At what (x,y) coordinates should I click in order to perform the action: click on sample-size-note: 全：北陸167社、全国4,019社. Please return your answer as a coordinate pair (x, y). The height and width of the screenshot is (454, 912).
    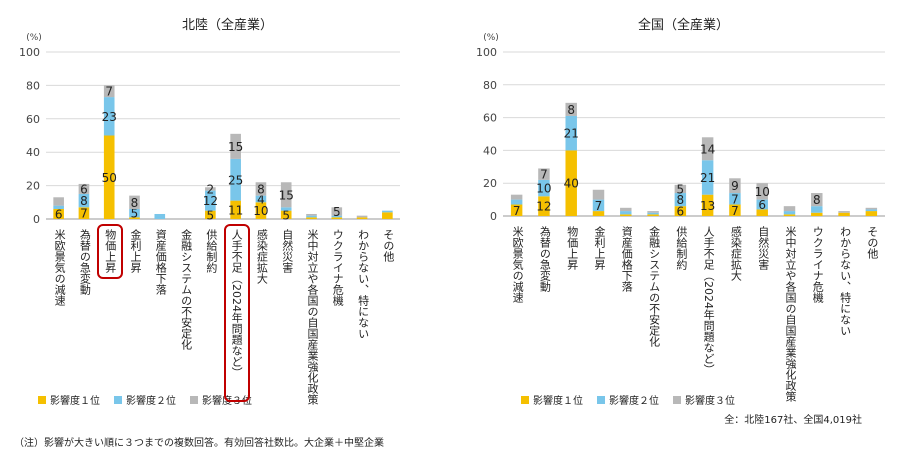
    Looking at the image, I should click on (793, 420).